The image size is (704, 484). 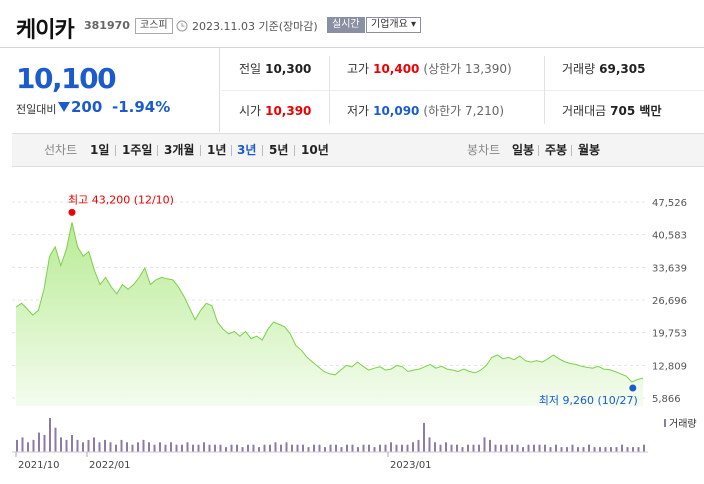 What do you see at coordinates (247, 150) in the screenshot?
I see `period-3y: 3년` at bounding box center [247, 150].